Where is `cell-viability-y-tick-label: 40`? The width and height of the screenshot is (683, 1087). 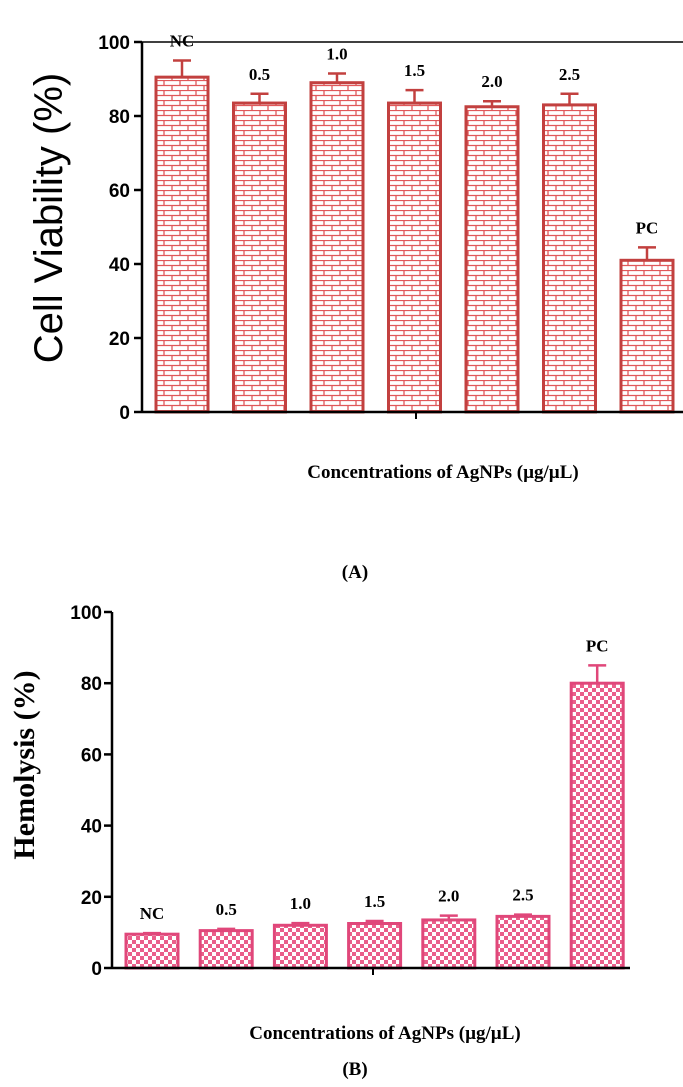
cell-viability-y-tick-label: 40 is located at coordinates (119, 265).